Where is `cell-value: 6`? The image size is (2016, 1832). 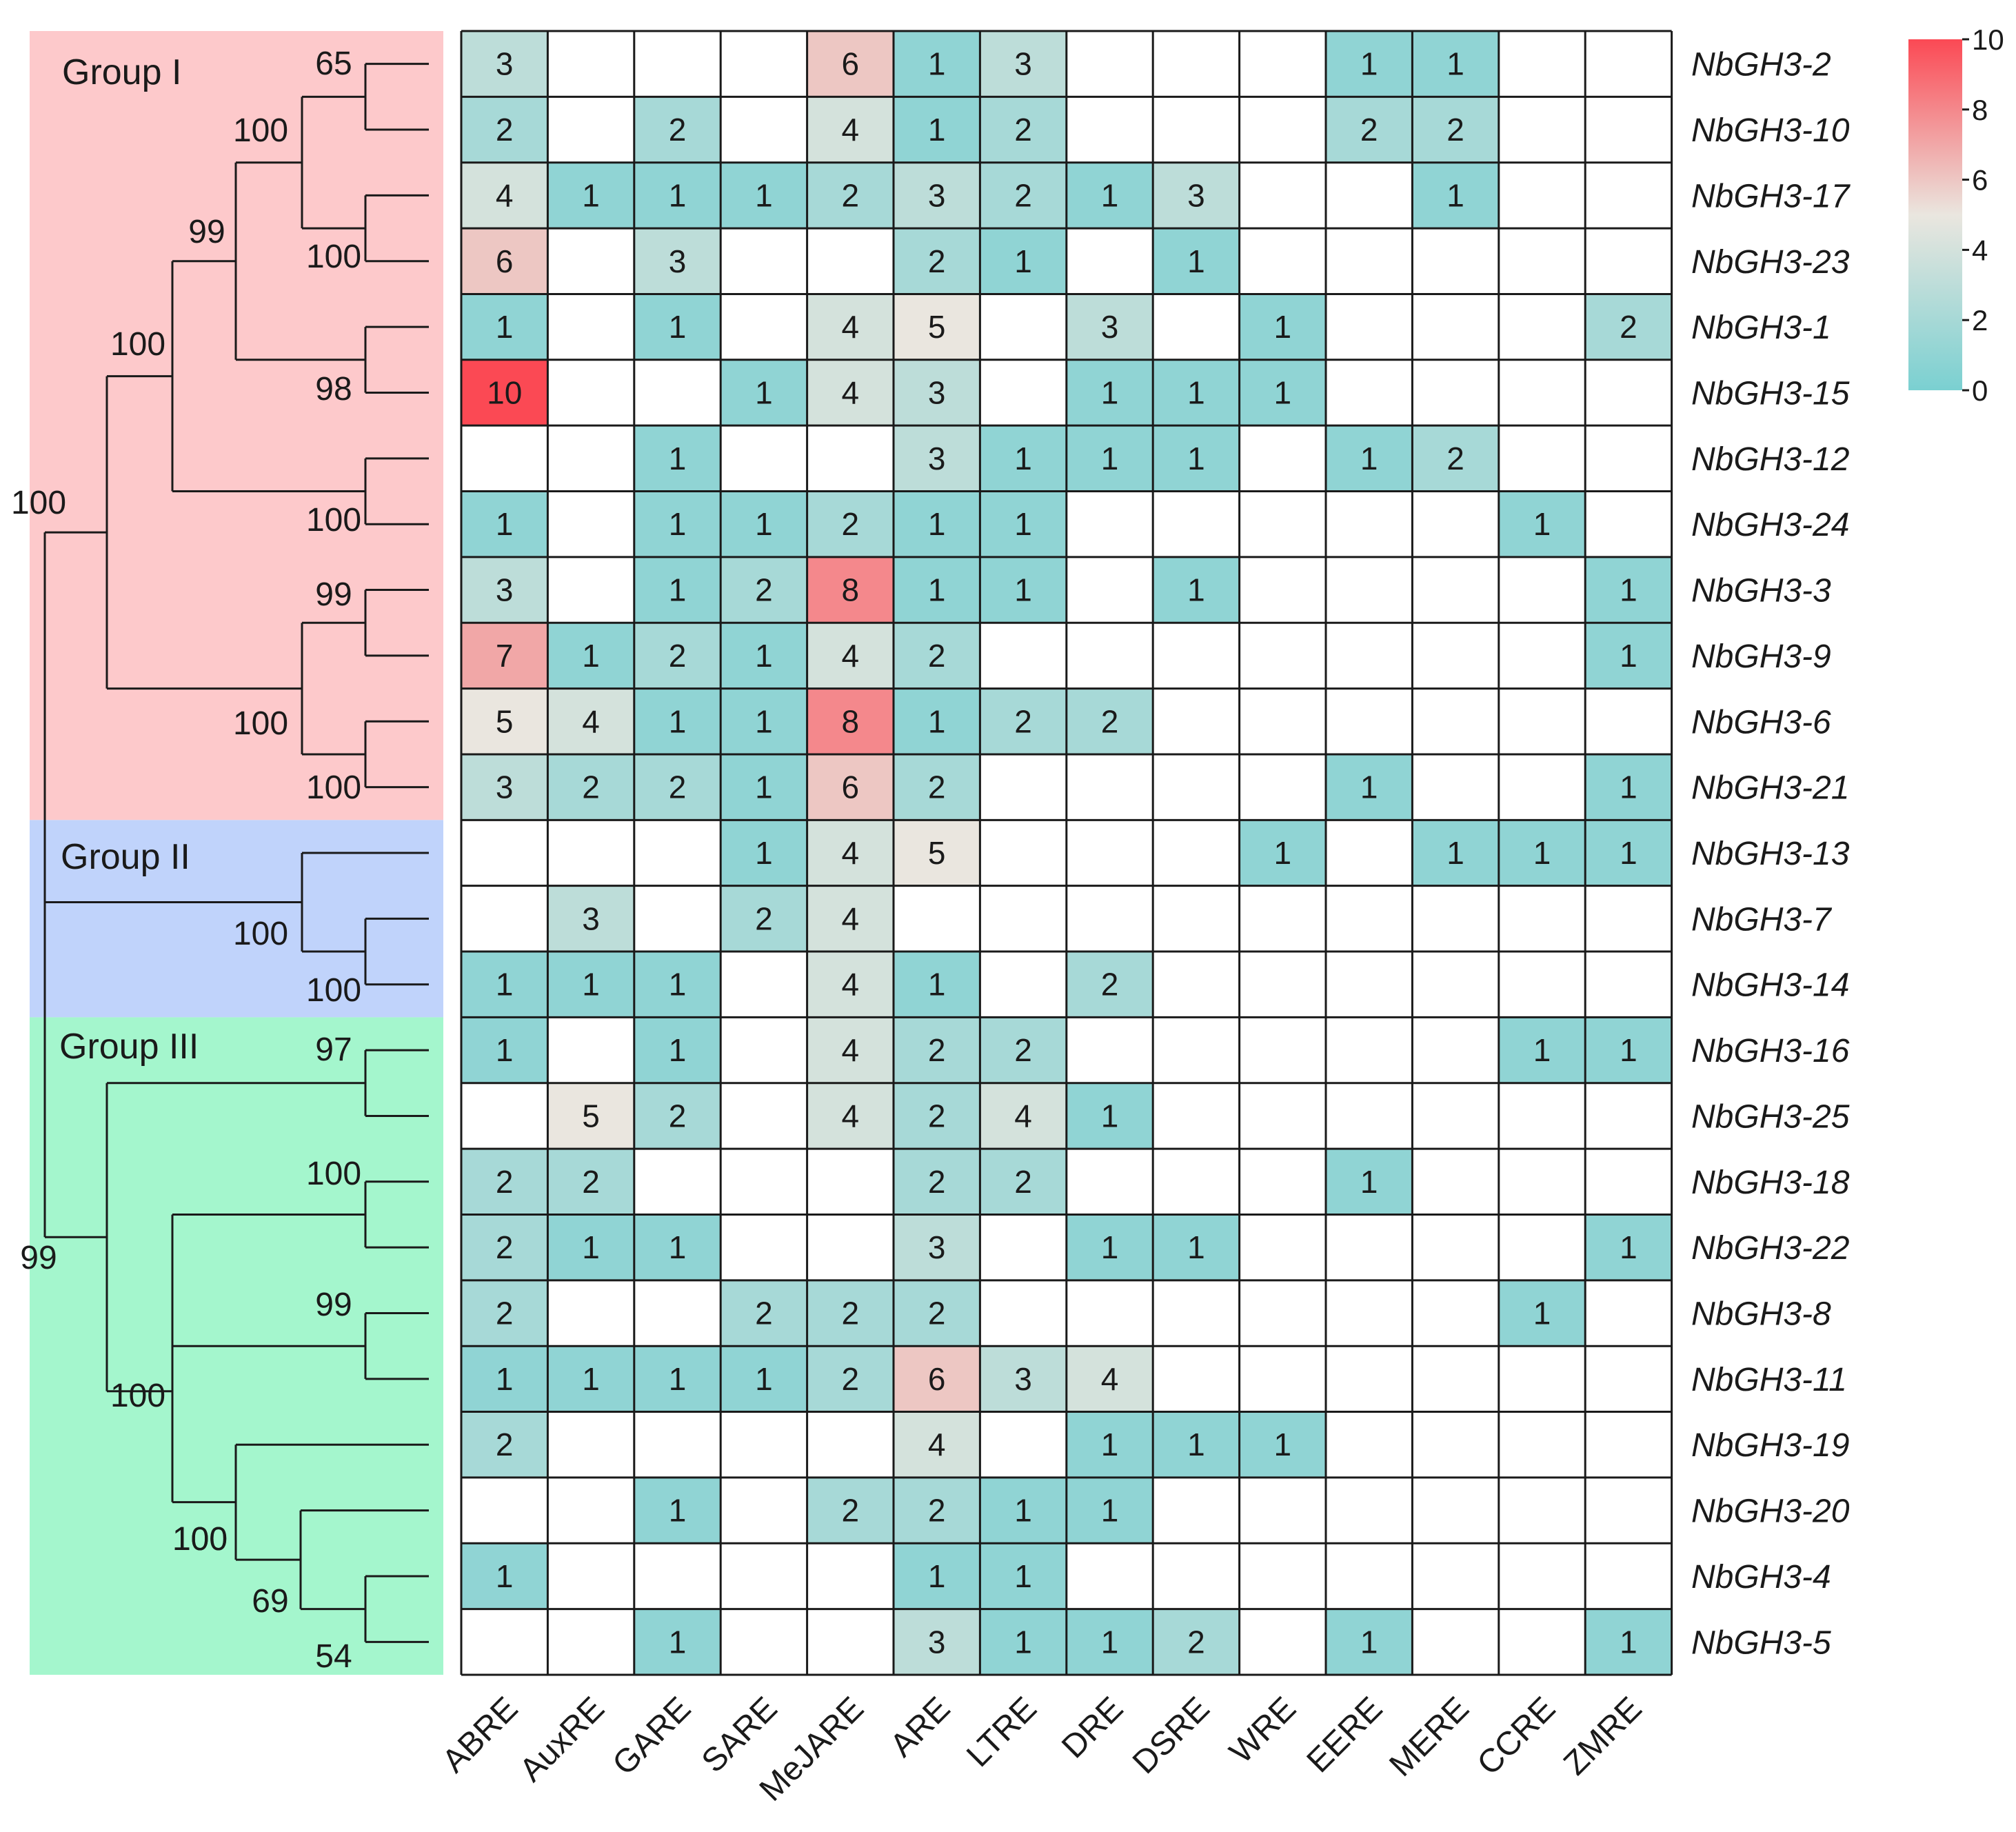 cell-value: 6 is located at coordinates (851, 64).